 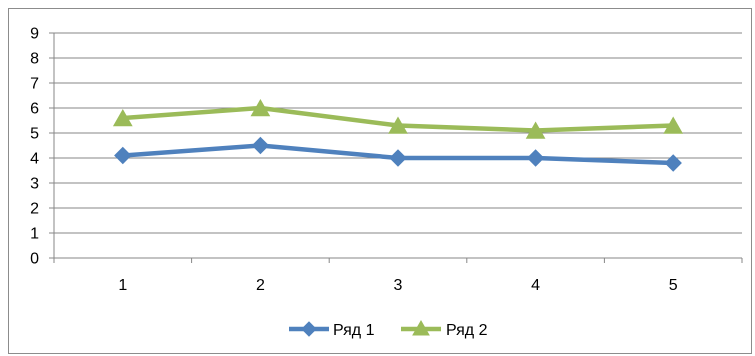 What do you see at coordinates (467, 330) in the screenshot?
I see `legend-label: Ряд 2` at bounding box center [467, 330].